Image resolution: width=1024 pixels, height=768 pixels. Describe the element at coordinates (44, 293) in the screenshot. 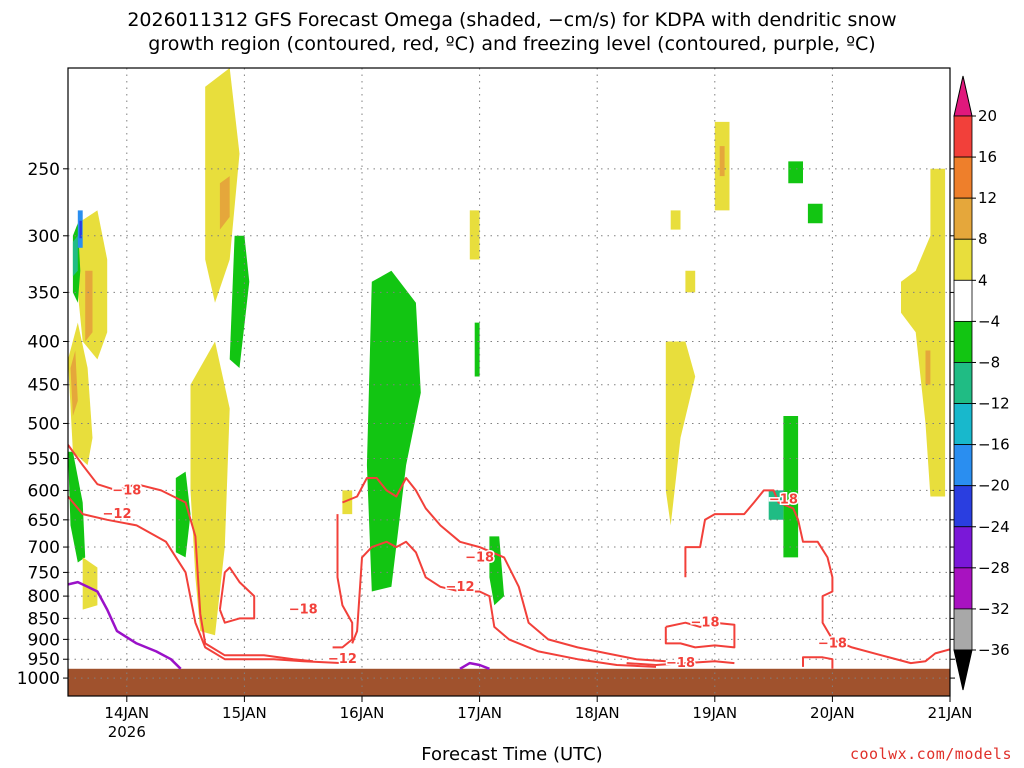

I see `y-tick-label: 350` at that location.